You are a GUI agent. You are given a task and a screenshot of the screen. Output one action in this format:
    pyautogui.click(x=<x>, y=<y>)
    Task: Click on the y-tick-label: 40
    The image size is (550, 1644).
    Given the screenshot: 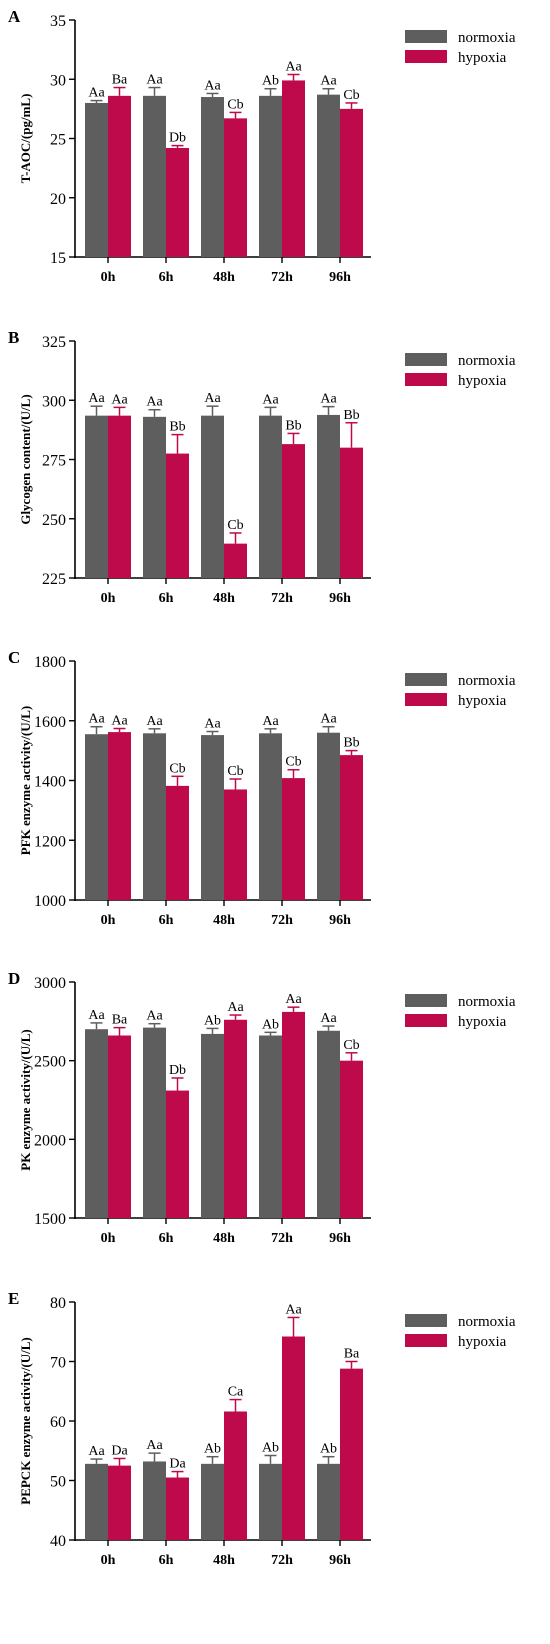 What is the action you would take?
    pyautogui.click(x=58, y=1541)
    